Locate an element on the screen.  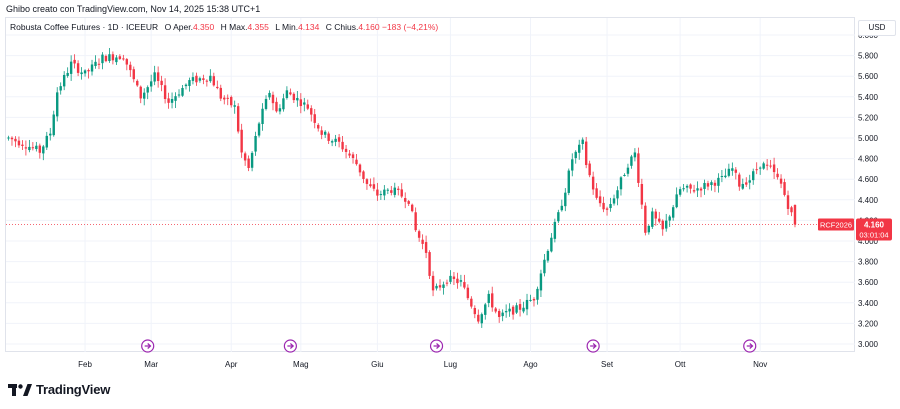
currency-button: USD is located at coordinates (877, 28).